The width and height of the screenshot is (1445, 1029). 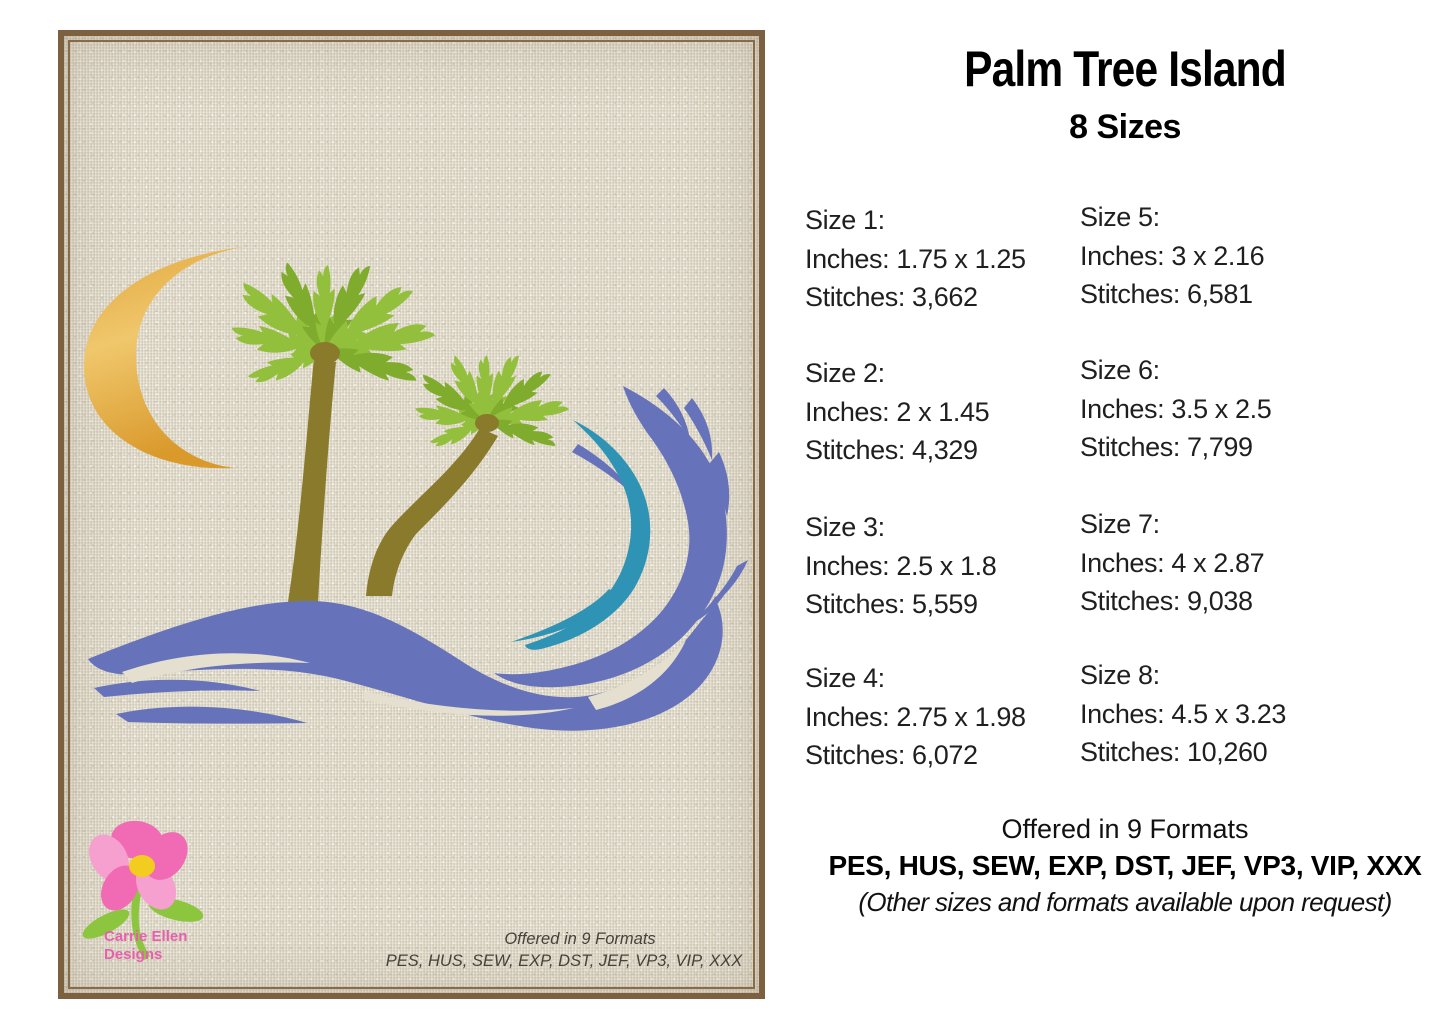 I want to click on wave-inner-sliver, so click(x=604, y=471).